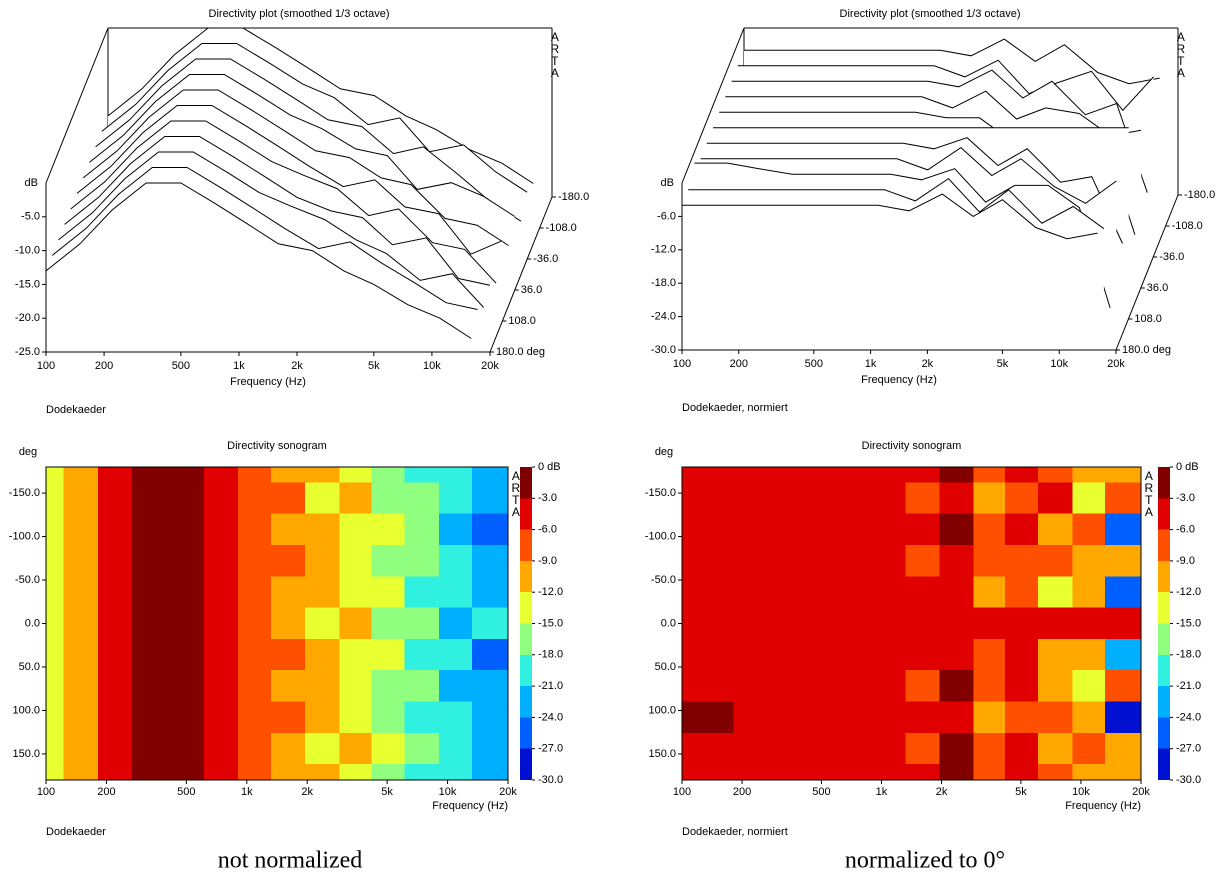 The height and width of the screenshot is (878, 1229). I want to click on y-tick-label: 100.0, so click(662, 710).